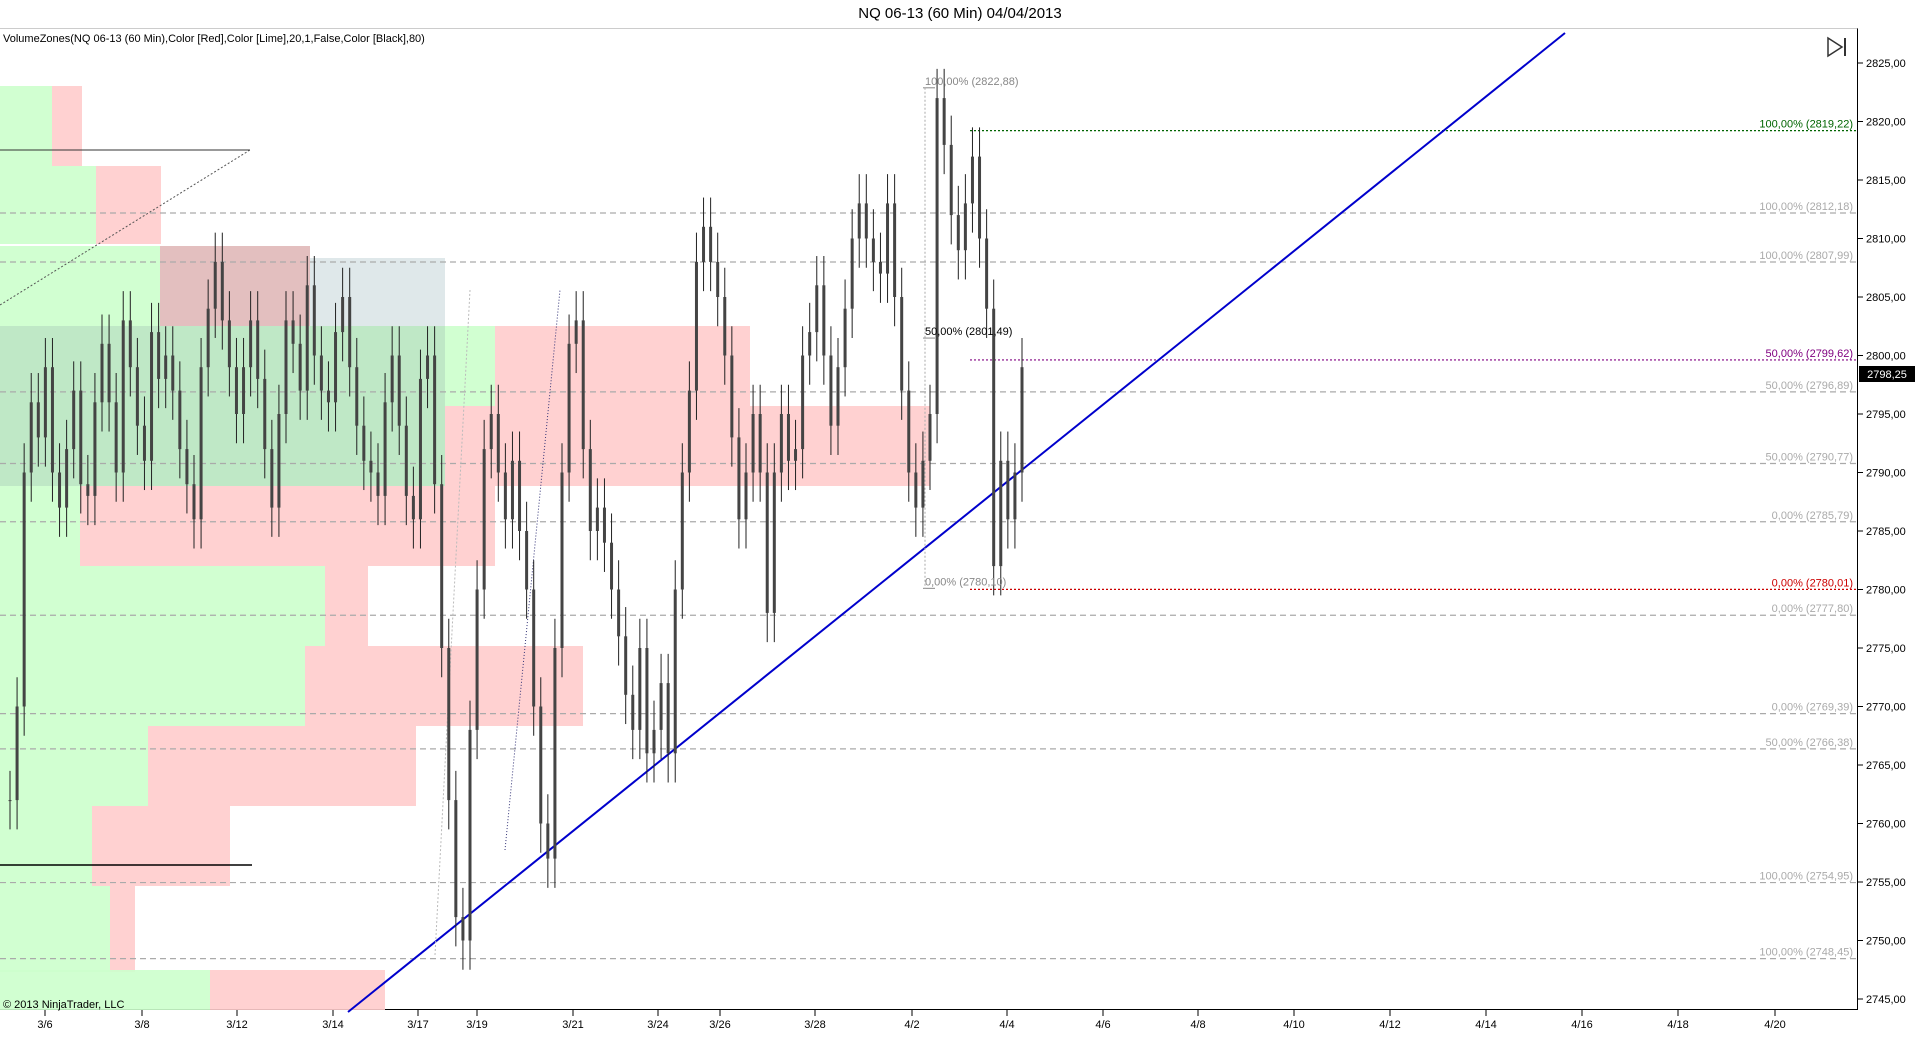 Image resolution: width=1920 pixels, height=1058 pixels. I want to click on chart-title: NQ 06-13 (60 Min) 04/04/2013, so click(960, 13).